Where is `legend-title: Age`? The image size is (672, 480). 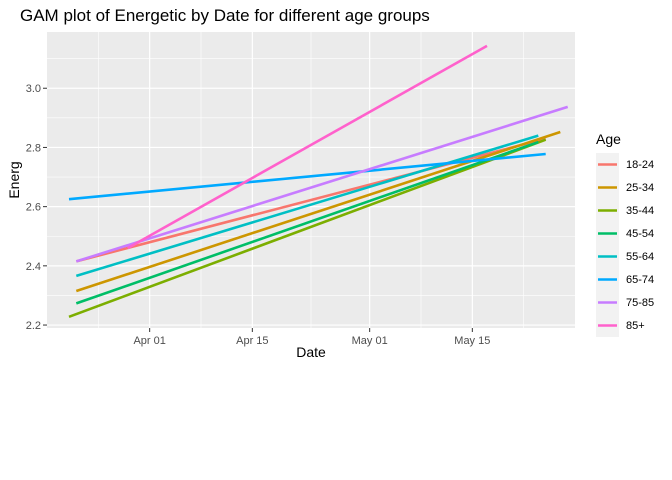 legend-title: Age is located at coordinates (608, 139).